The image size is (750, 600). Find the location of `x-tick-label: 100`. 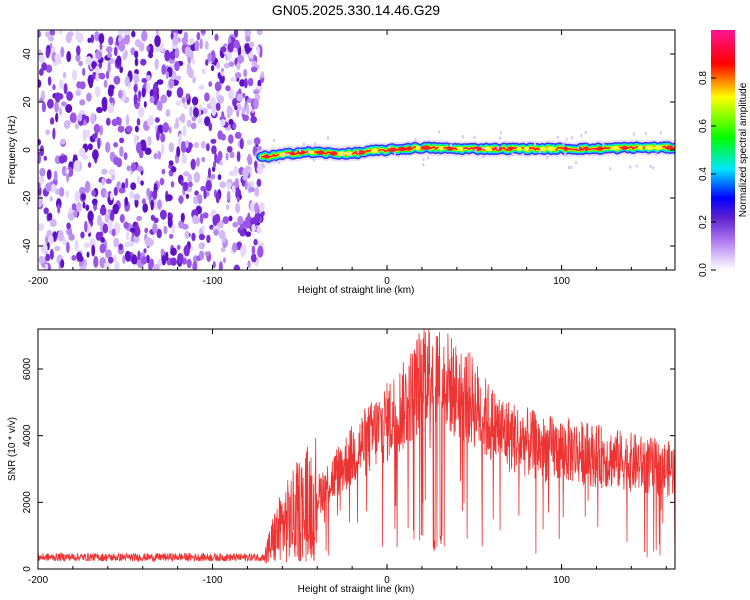

x-tick-label: 100 is located at coordinates (561, 580).